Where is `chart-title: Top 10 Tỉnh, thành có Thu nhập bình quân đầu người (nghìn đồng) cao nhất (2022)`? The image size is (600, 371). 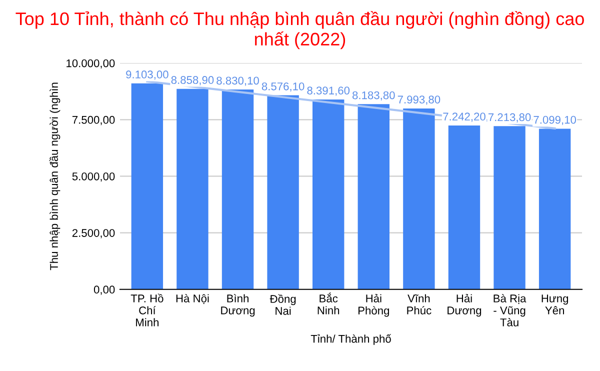
chart-title: Top 10 Tỉnh, thành có Thu nhập bình quân đầu người (nghìn đồng) cao nhất (2022) is located at coordinates (300, 30).